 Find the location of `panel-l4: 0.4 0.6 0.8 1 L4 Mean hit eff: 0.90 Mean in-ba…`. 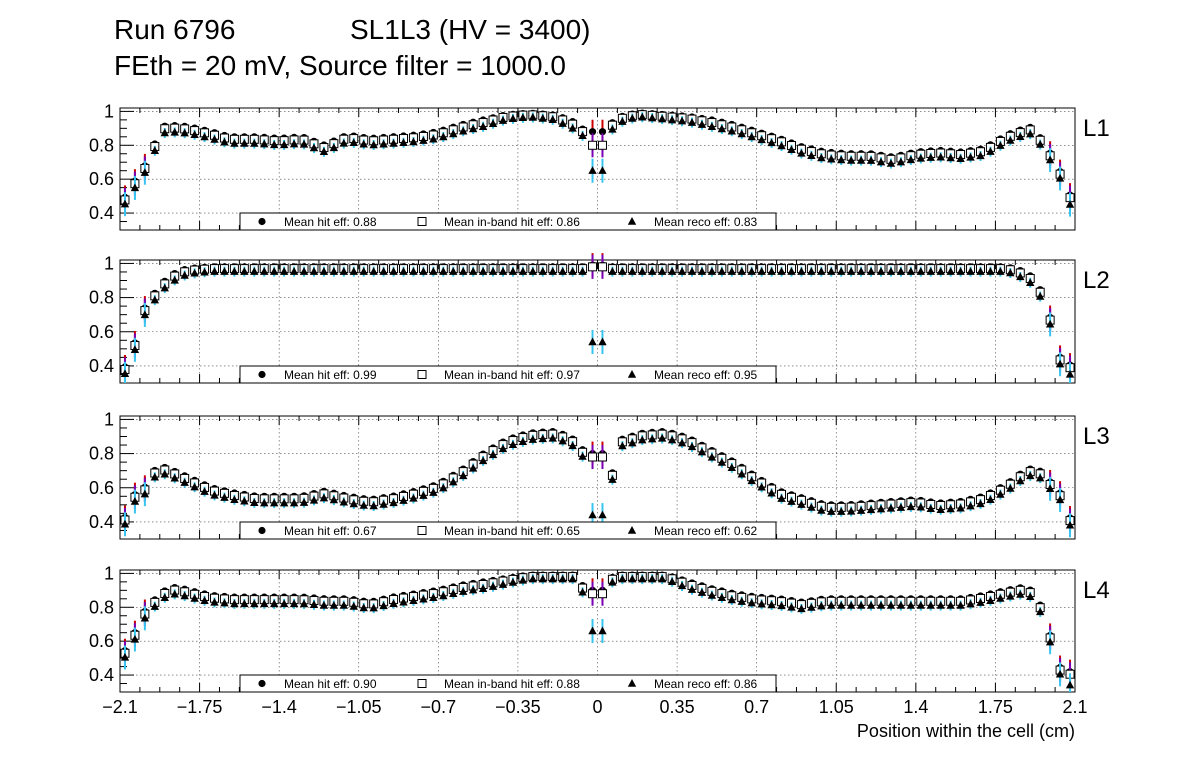

panel-l4: 0.4 0.6 0.8 1 L4 Mean hit eff: 0.90 Mean in-ba… is located at coordinates (599, 628).